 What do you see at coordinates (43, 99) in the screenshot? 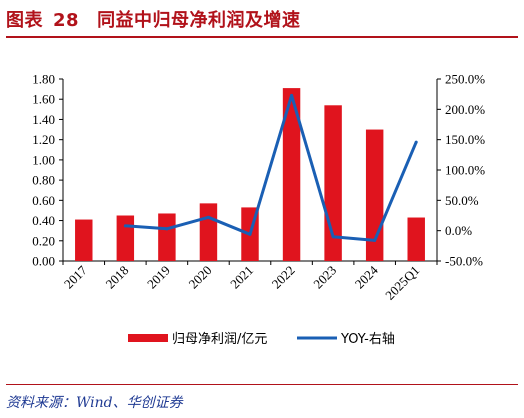
I see `left-tick-label: 1.60` at bounding box center [43, 99].